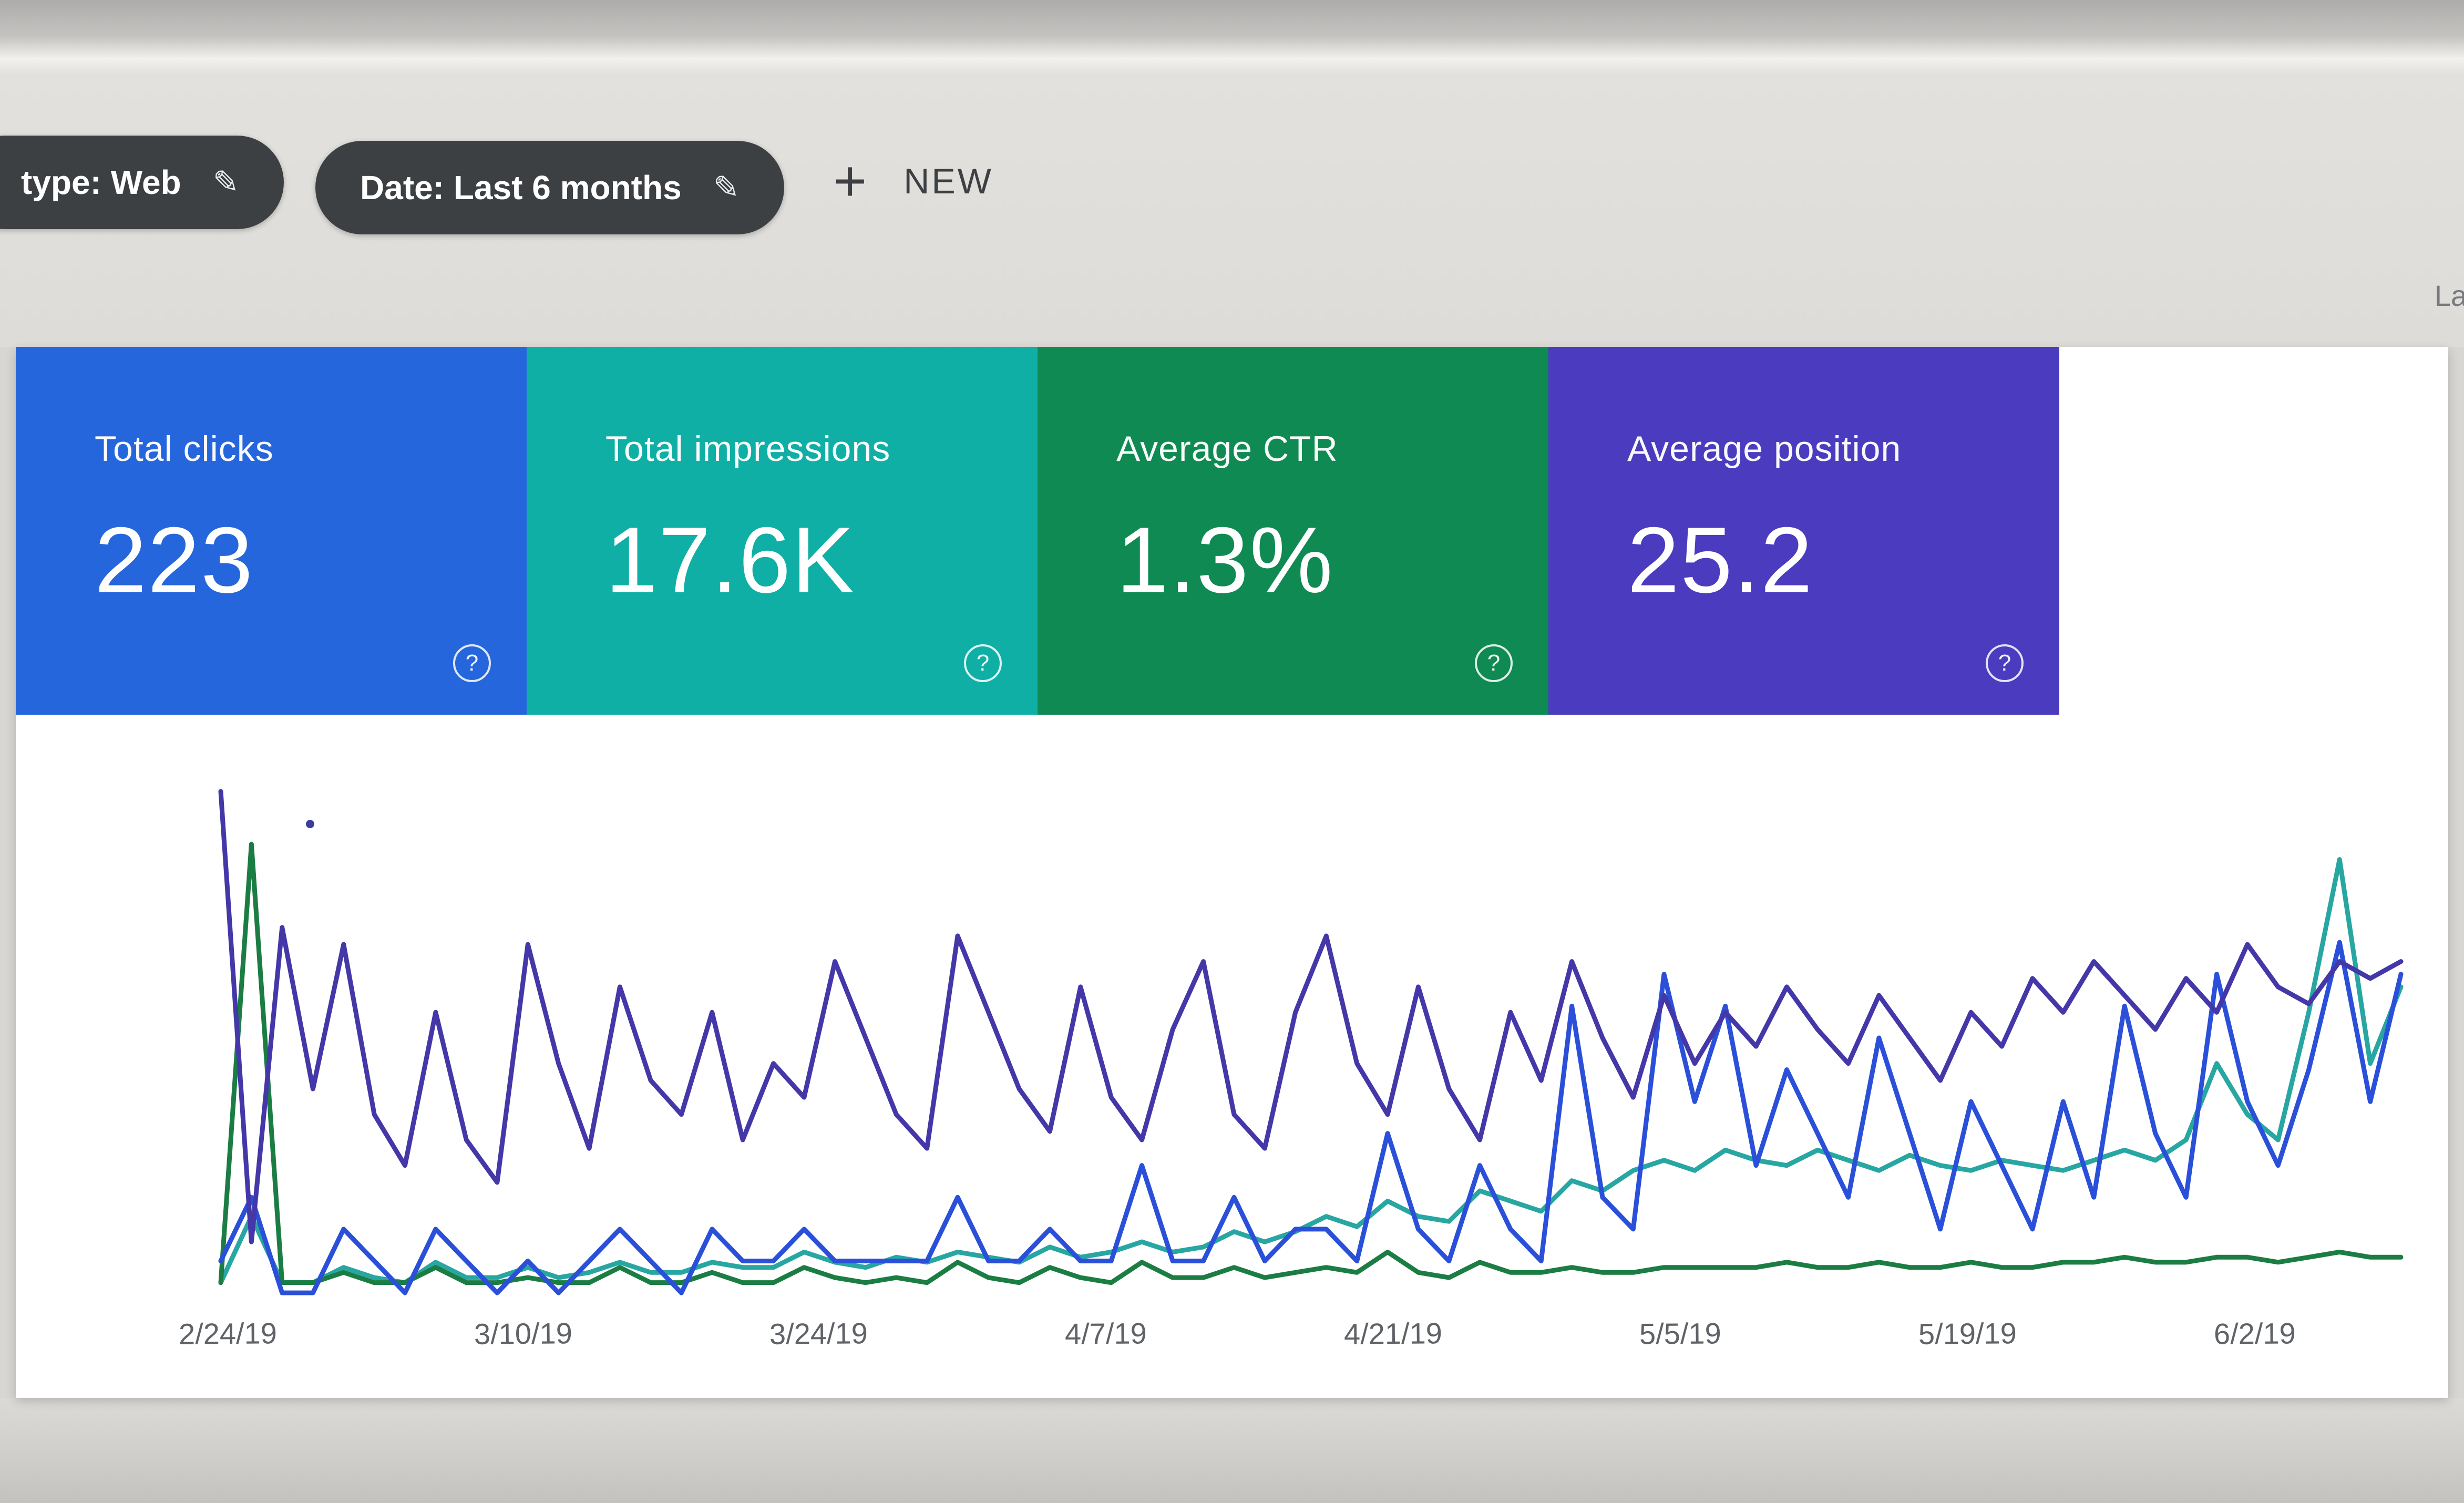 The image size is (2464, 1503). I want to click on filter-chip-date-range: Date: Last 6 months ✎, so click(550, 188).